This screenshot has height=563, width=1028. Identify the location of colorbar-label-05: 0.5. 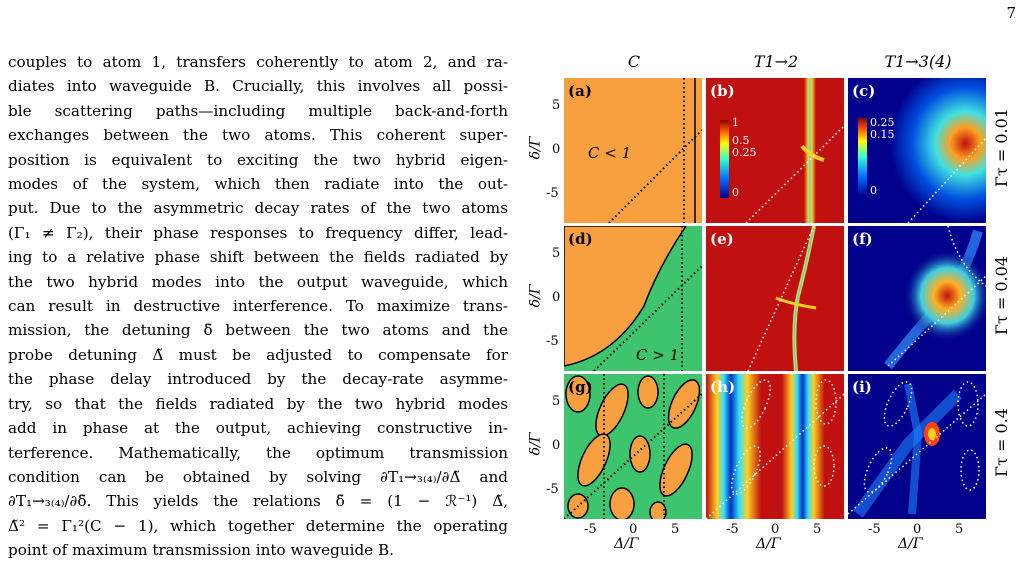
(741, 140).